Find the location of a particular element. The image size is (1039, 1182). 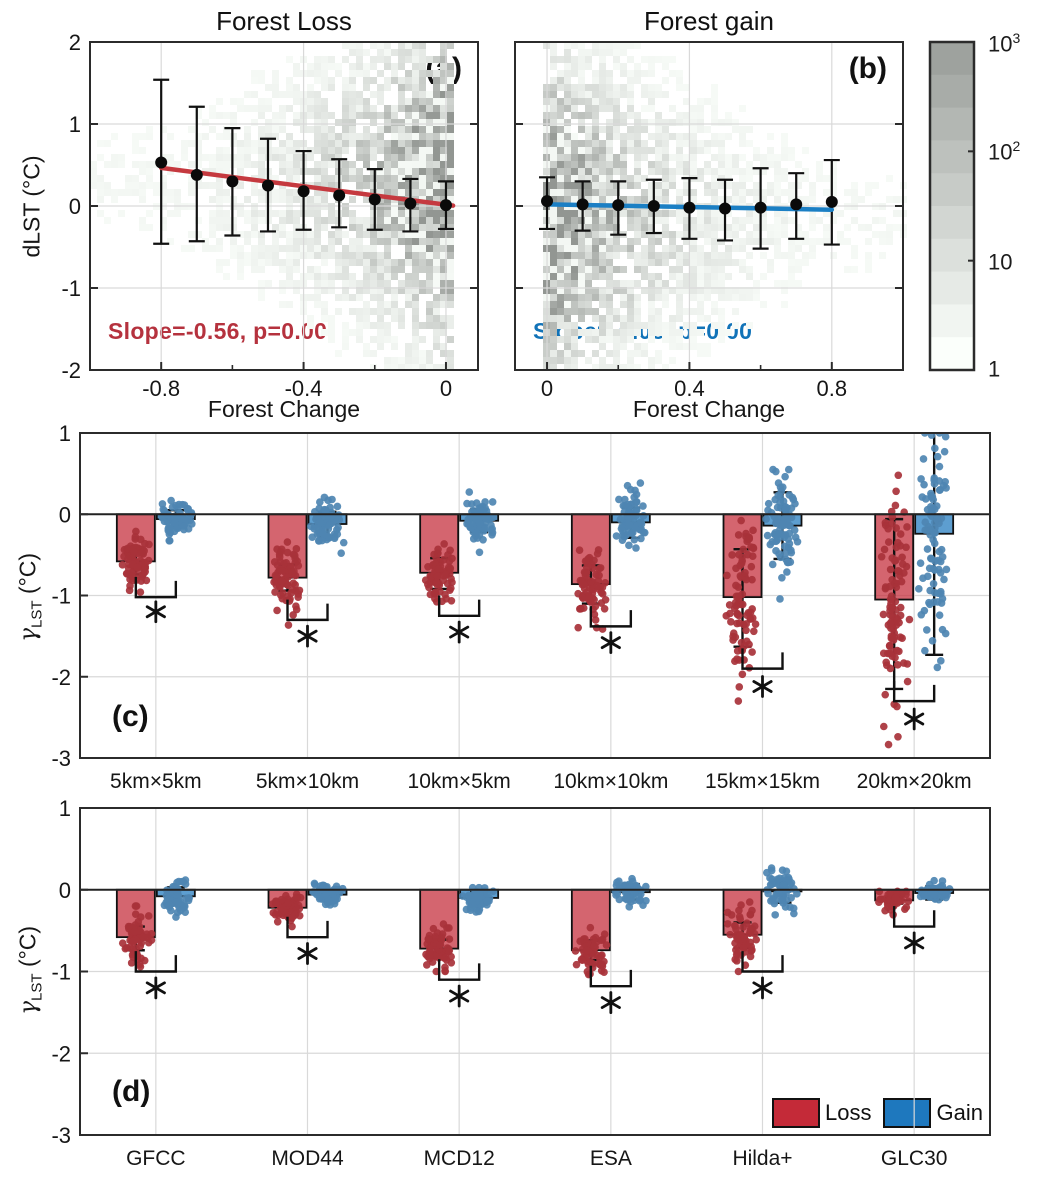

svg-text: 10km×10km is located at coordinates (610, 781).